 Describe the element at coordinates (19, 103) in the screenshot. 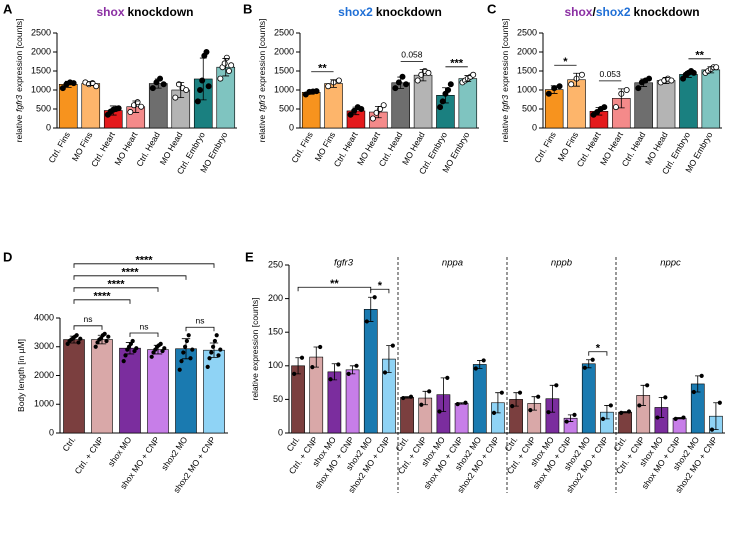

I see `title-part: fgfr3` at that location.